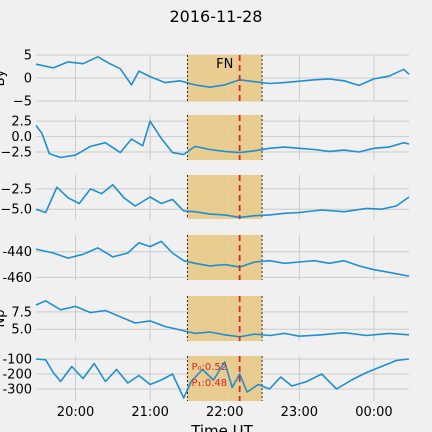  Describe the element at coordinates (21, 137) in the screenshot. I see `y-tick-label: 0.0` at that location.